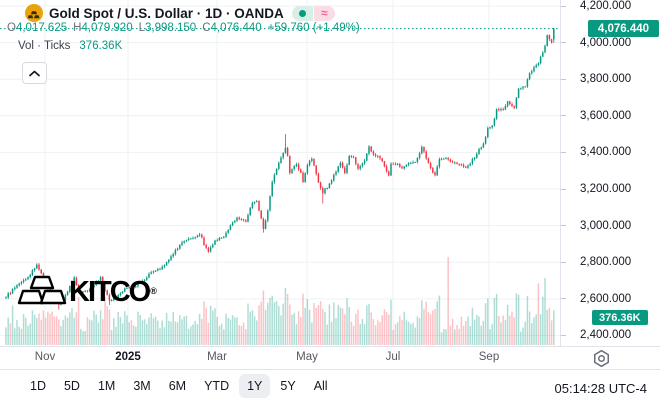  What do you see at coordinates (601, 388) in the screenshot?
I see `clock-label: 05:14:28 UTC-4` at bounding box center [601, 388].